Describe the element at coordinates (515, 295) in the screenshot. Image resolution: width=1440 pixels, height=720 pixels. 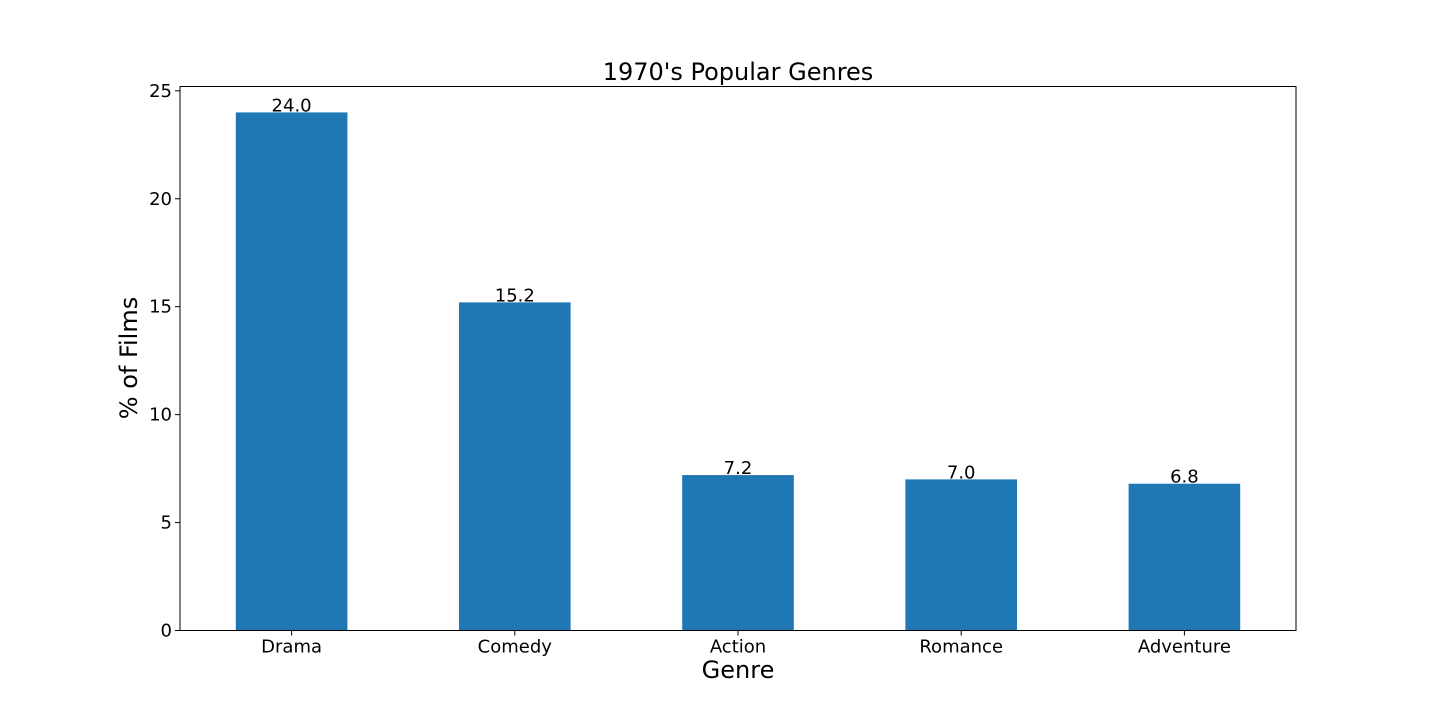
I see `data-label-comedy: 15.2` at that location.